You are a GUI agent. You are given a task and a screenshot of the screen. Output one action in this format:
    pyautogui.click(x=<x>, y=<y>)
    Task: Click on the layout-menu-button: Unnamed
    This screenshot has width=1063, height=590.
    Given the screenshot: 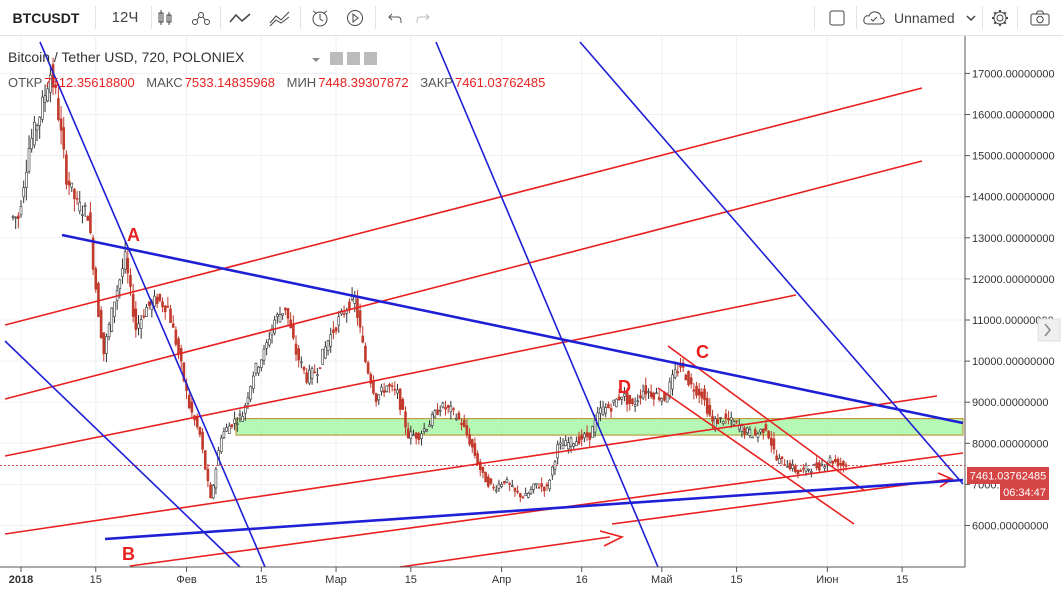 What is the action you would take?
    pyautogui.click(x=923, y=17)
    